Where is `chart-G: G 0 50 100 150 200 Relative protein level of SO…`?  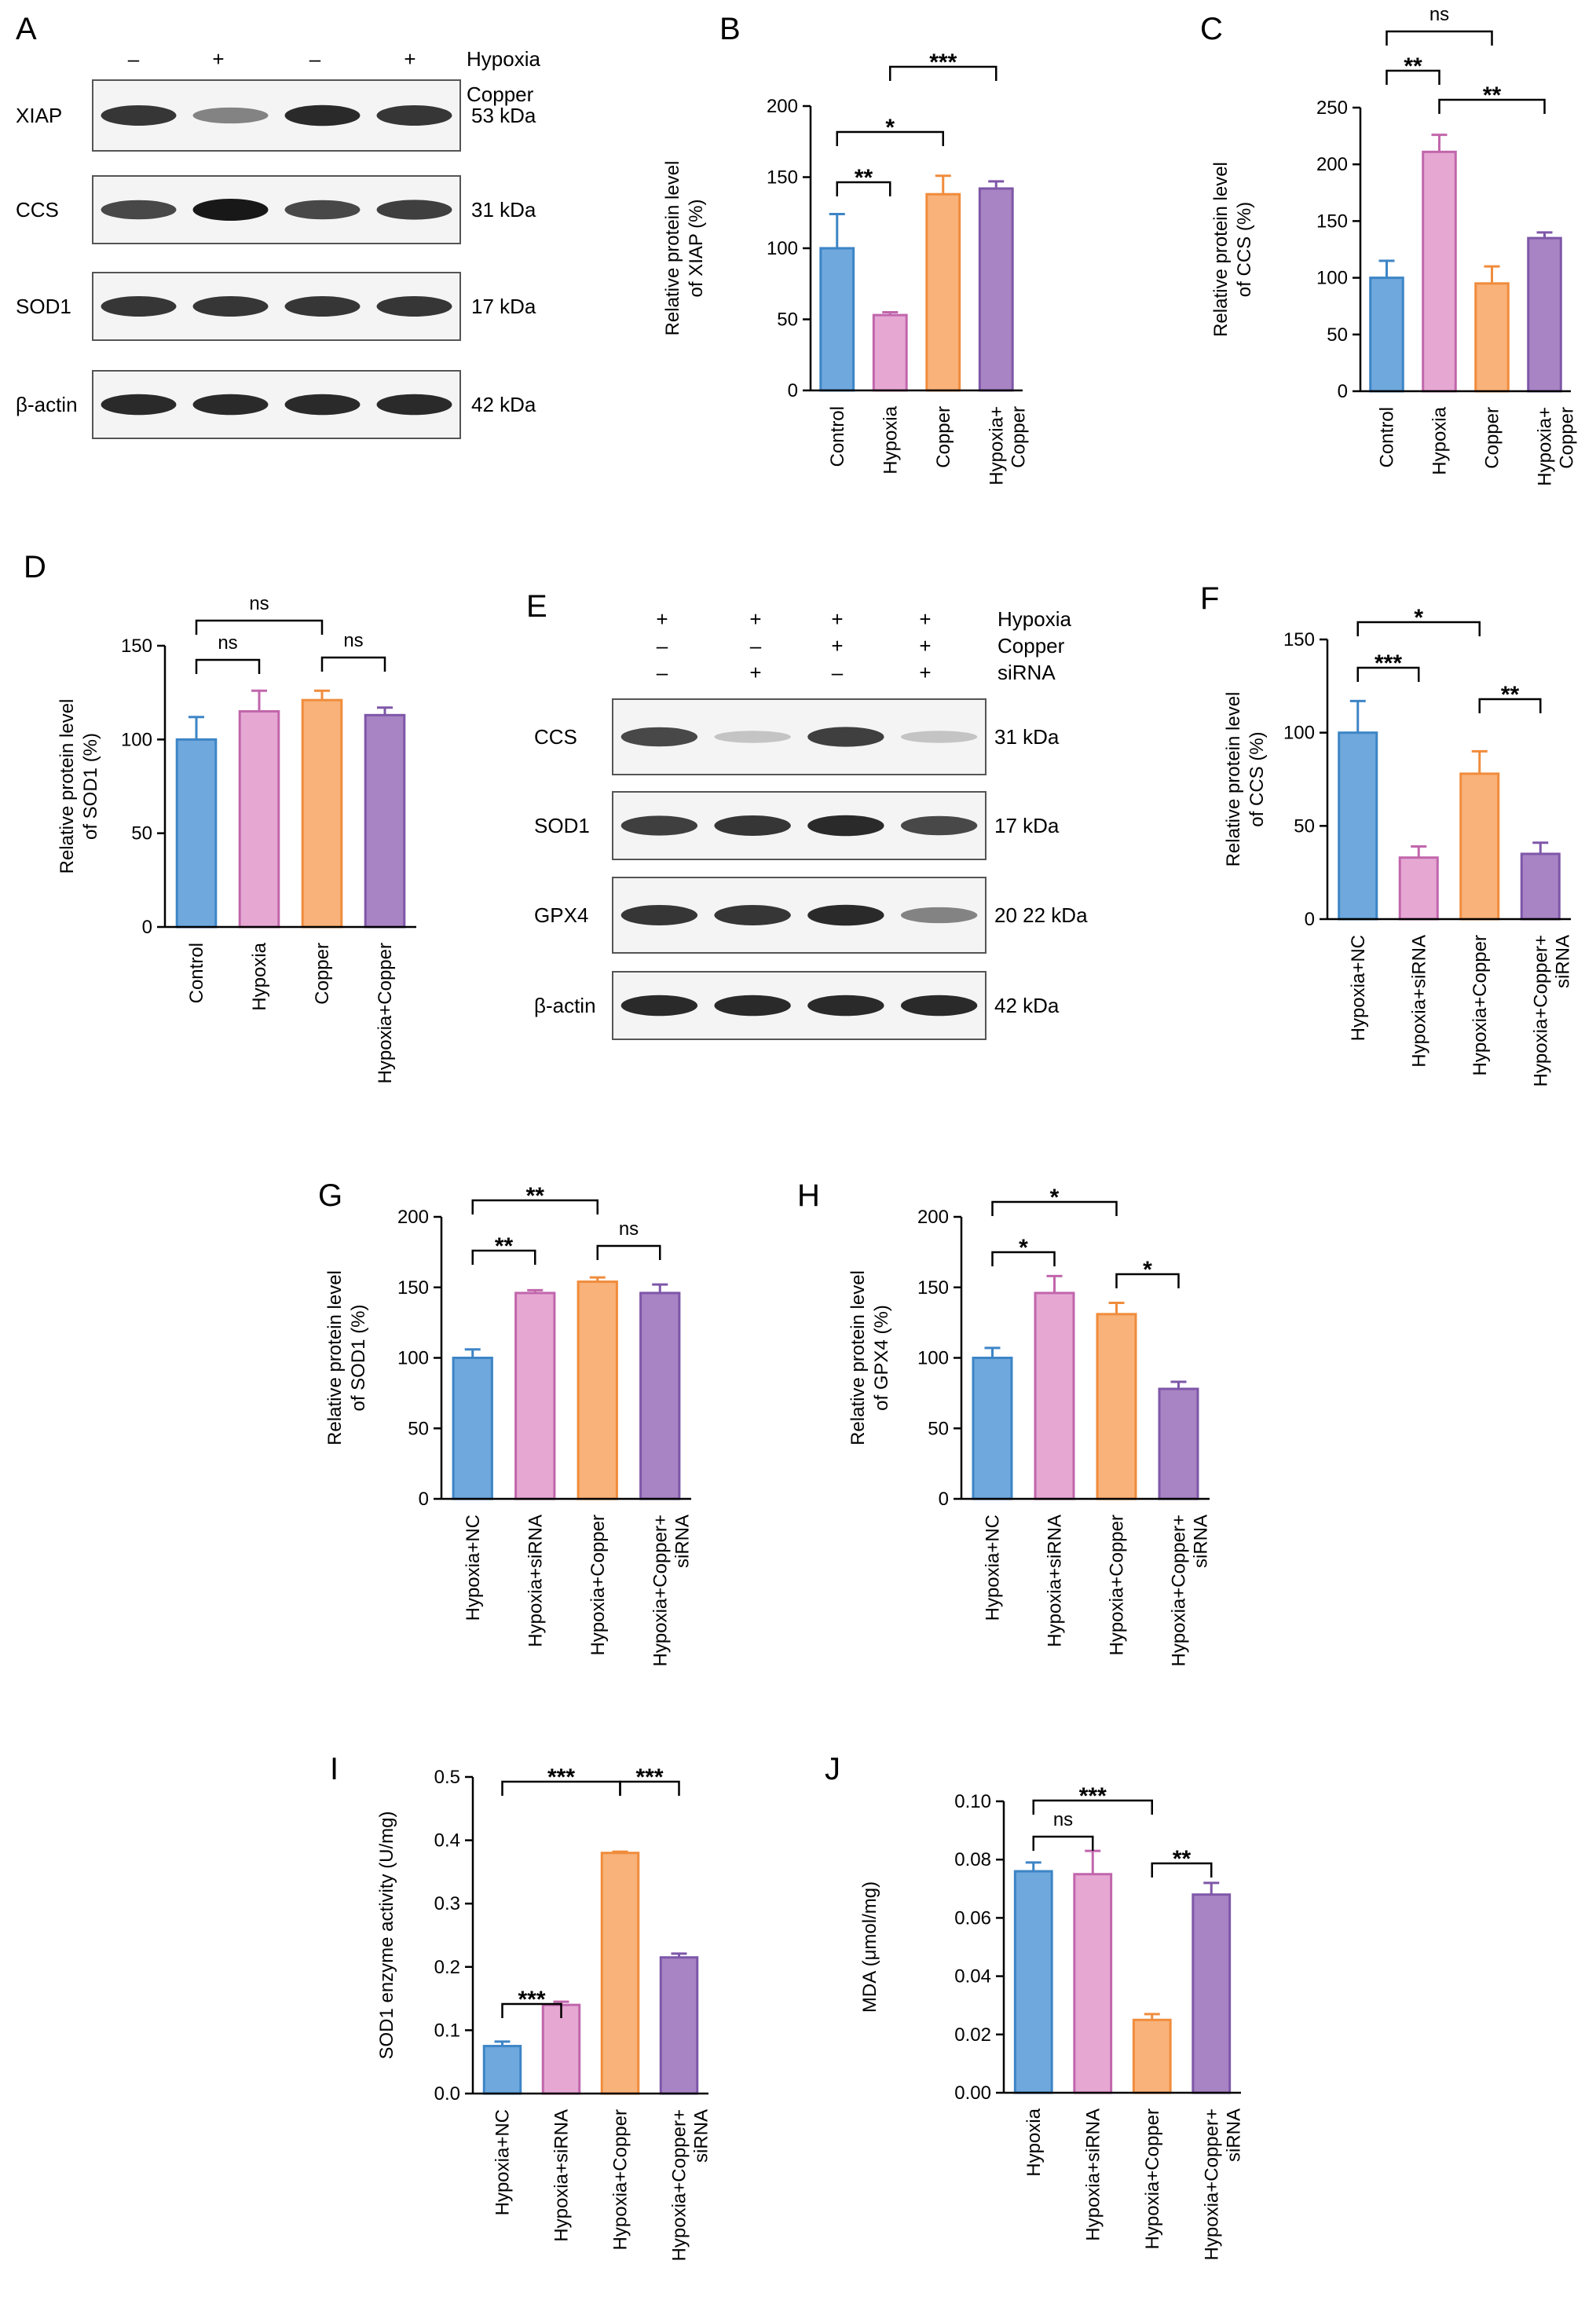 chart-G: G 0 50 100 150 200 Relative protein level of SO… is located at coordinates (505, 1422).